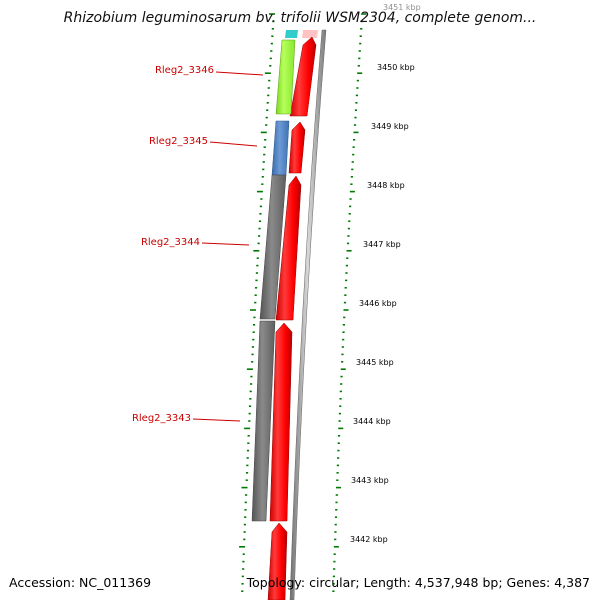  What do you see at coordinates (170, 242) in the screenshot?
I see `gene-label-rleg2-3344: Rleg2_3344` at bounding box center [170, 242].